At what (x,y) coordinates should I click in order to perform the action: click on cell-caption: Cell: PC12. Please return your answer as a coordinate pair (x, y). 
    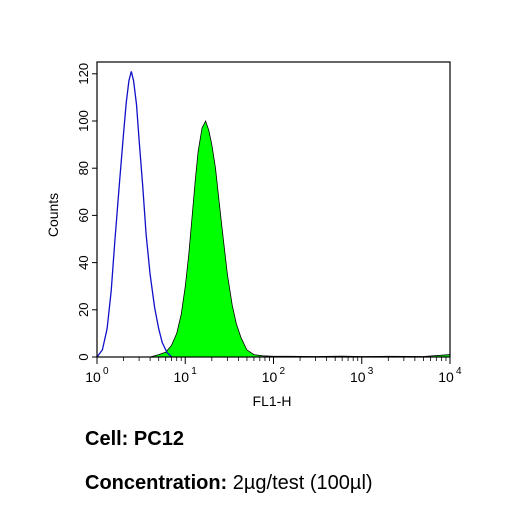
    Looking at the image, I should click on (134, 439).